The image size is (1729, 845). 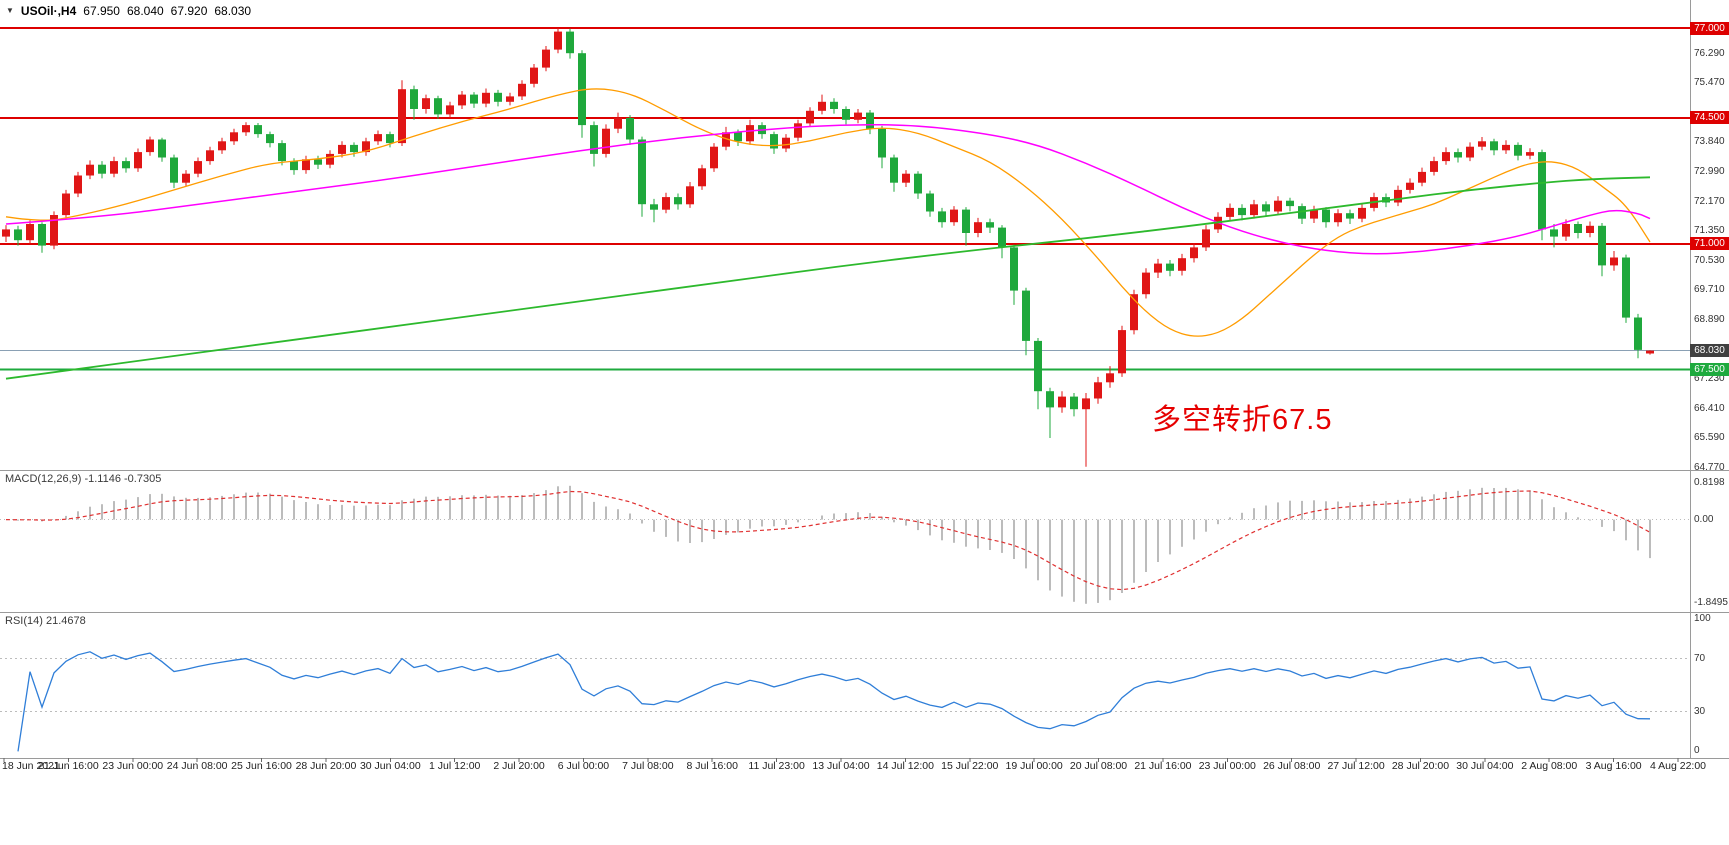 What do you see at coordinates (1356, 766) in the screenshot?
I see `time-axis-label: 27 Jul 12:00` at bounding box center [1356, 766].